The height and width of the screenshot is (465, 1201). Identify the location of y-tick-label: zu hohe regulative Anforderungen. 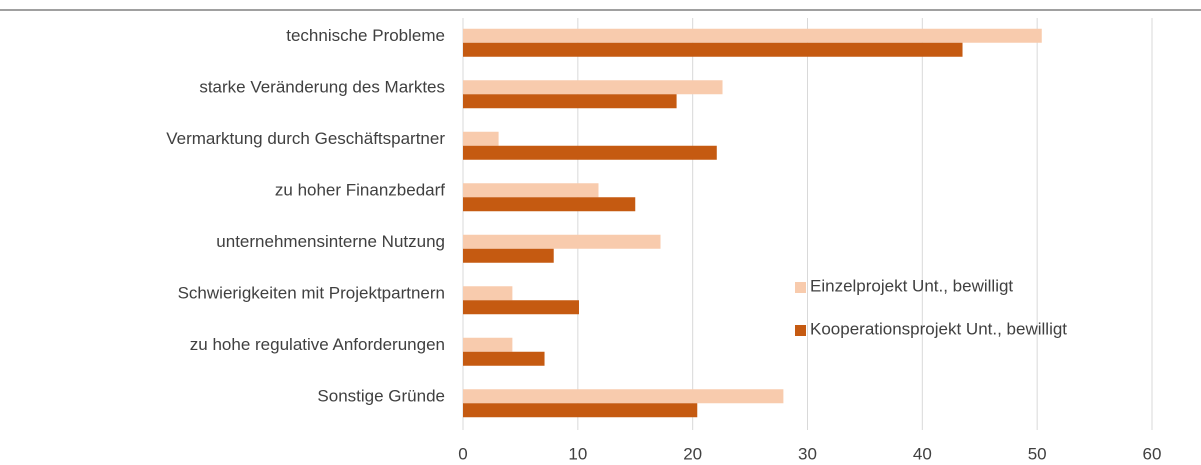
(317, 344).